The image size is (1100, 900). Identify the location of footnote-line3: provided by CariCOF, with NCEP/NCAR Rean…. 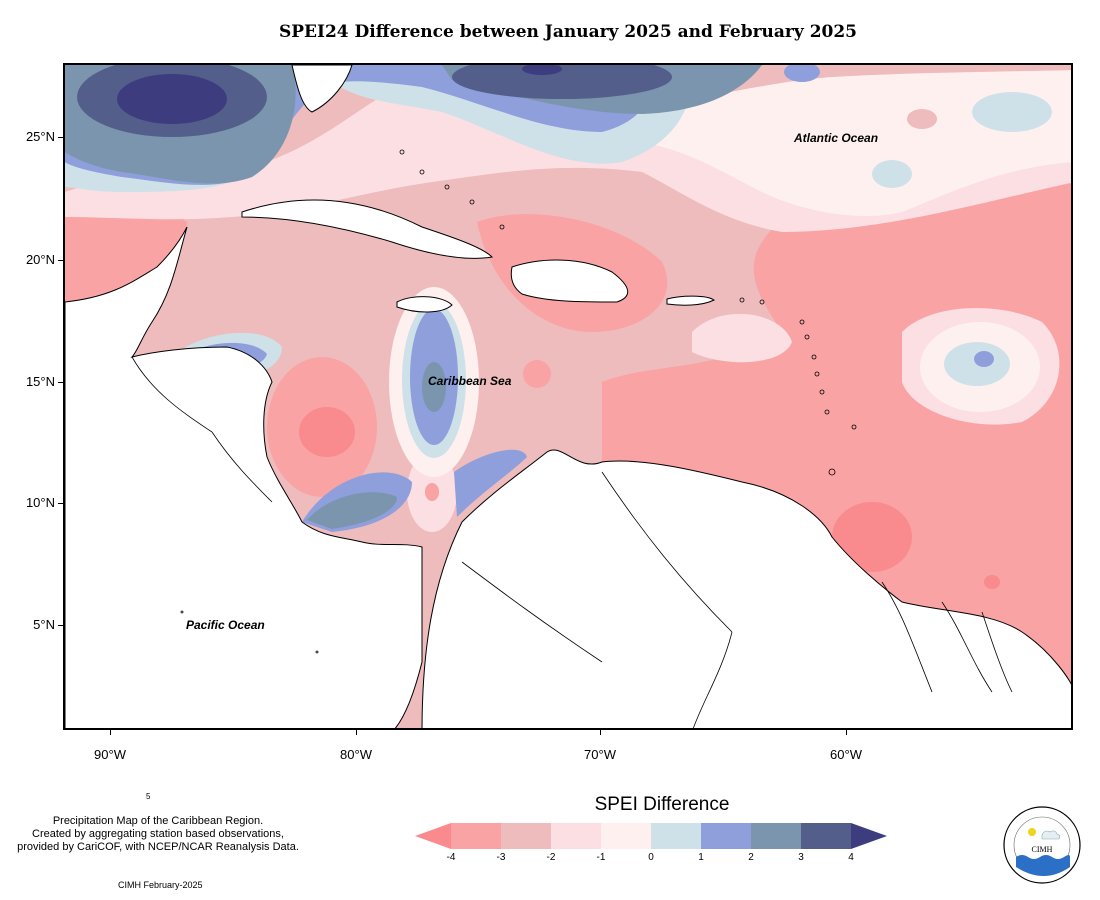
(158, 847).